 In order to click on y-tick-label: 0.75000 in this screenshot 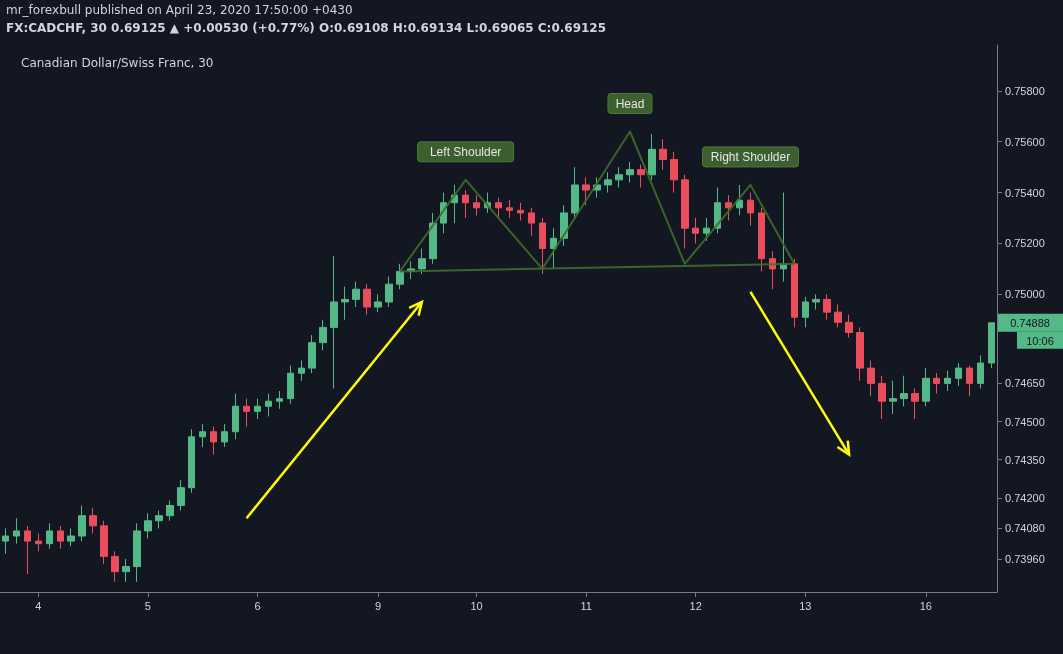, I will do `click(1025, 294)`.